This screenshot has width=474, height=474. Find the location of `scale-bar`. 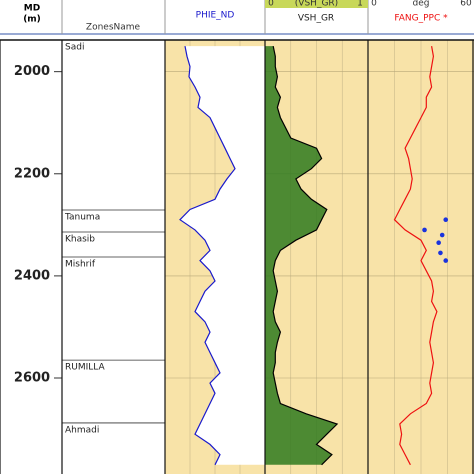

scale-bar is located at coordinates (316, 4).